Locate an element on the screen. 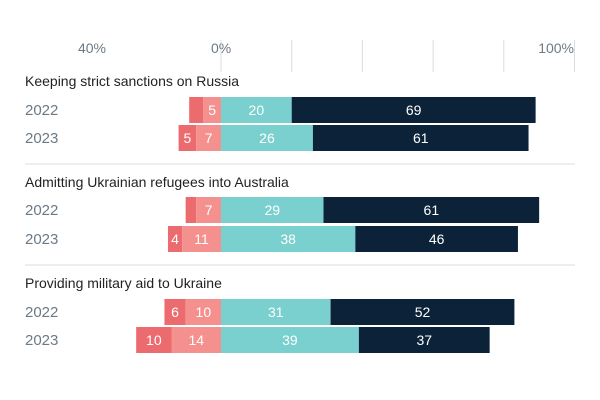 The height and width of the screenshot is (400, 600). data-label: 6 is located at coordinates (175, 312).